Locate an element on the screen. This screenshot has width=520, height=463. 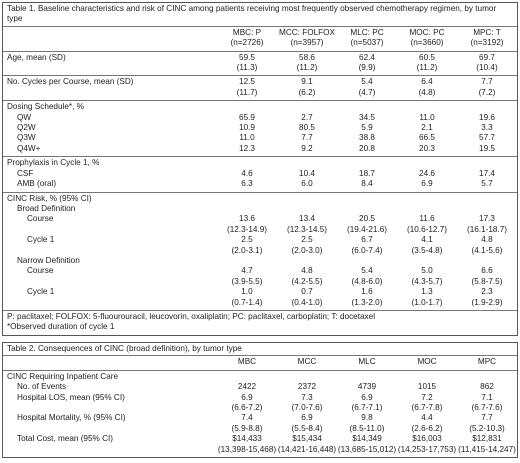
column-header: MBC: P (n=2726) is located at coordinates (247, 38).